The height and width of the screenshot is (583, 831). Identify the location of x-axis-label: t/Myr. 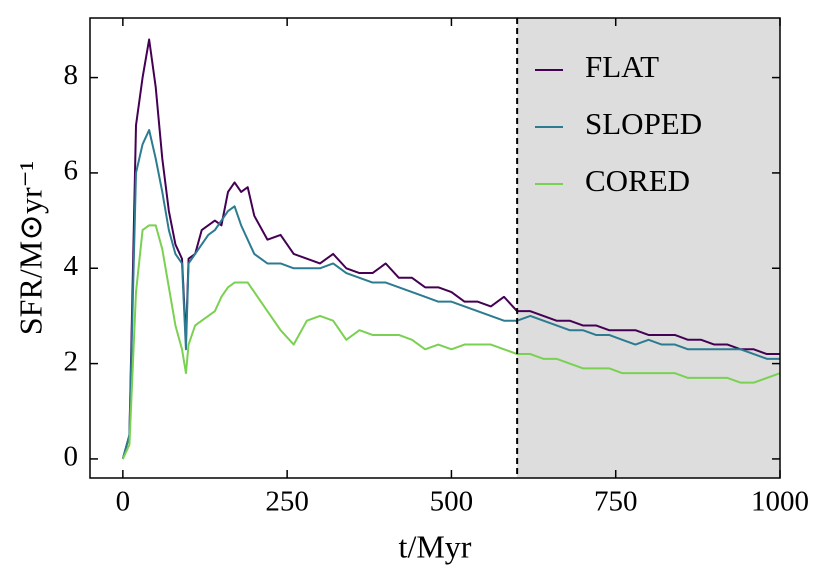
(435, 546).